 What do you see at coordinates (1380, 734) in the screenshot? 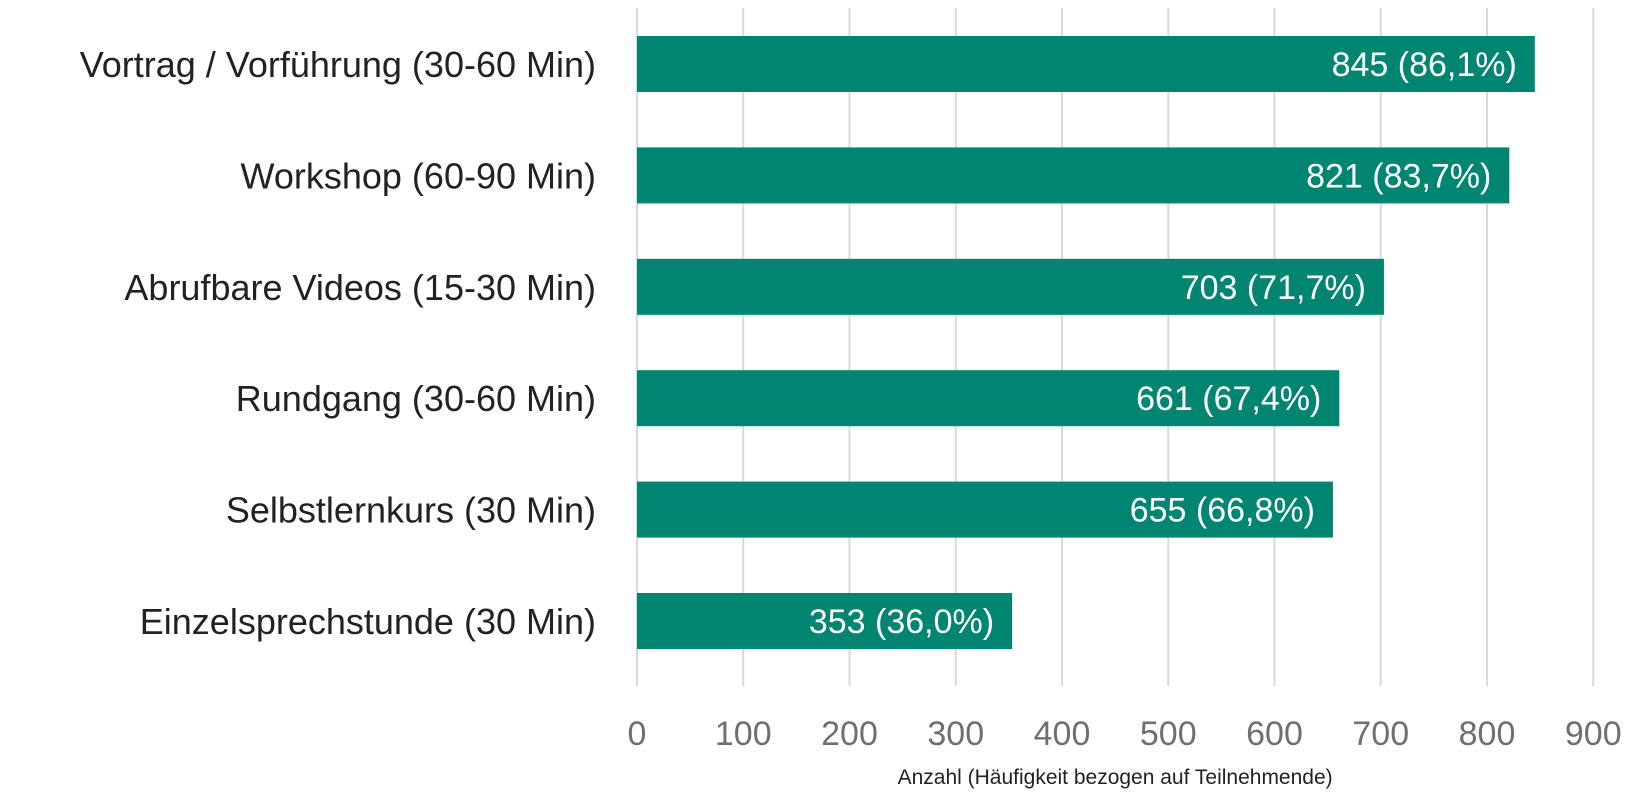
I see `x-tick-label-700: 700` at bounding box center [1380, 734].